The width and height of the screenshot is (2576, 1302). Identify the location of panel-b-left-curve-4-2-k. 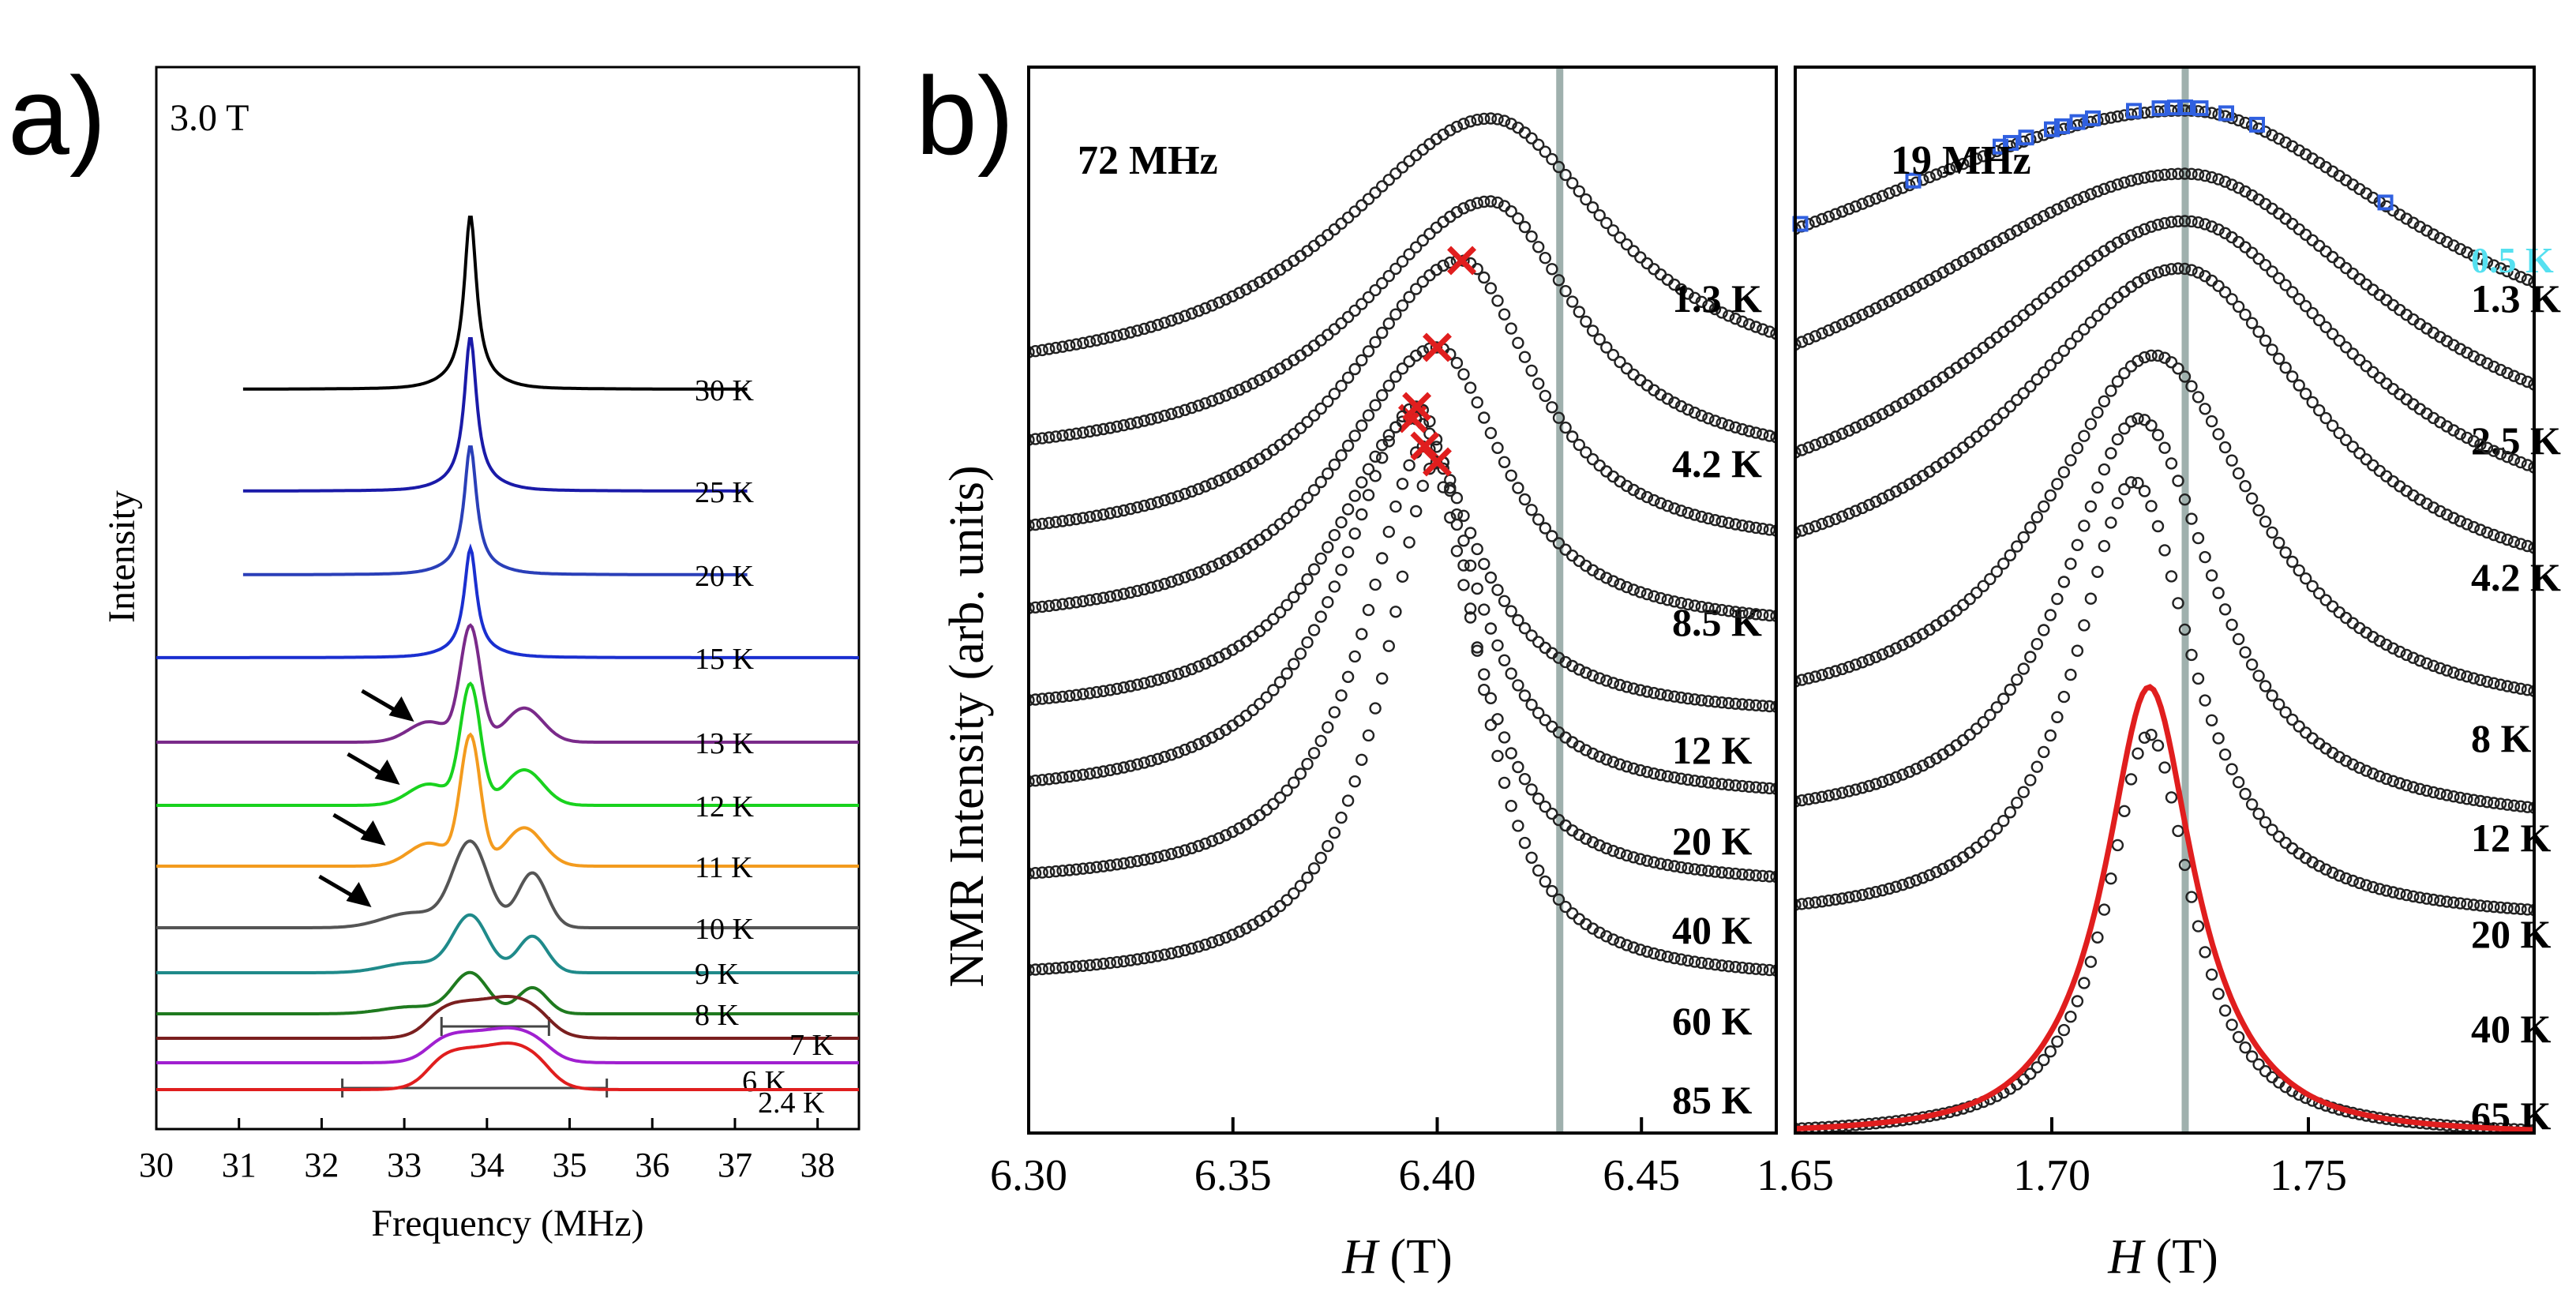
(1402, 320).